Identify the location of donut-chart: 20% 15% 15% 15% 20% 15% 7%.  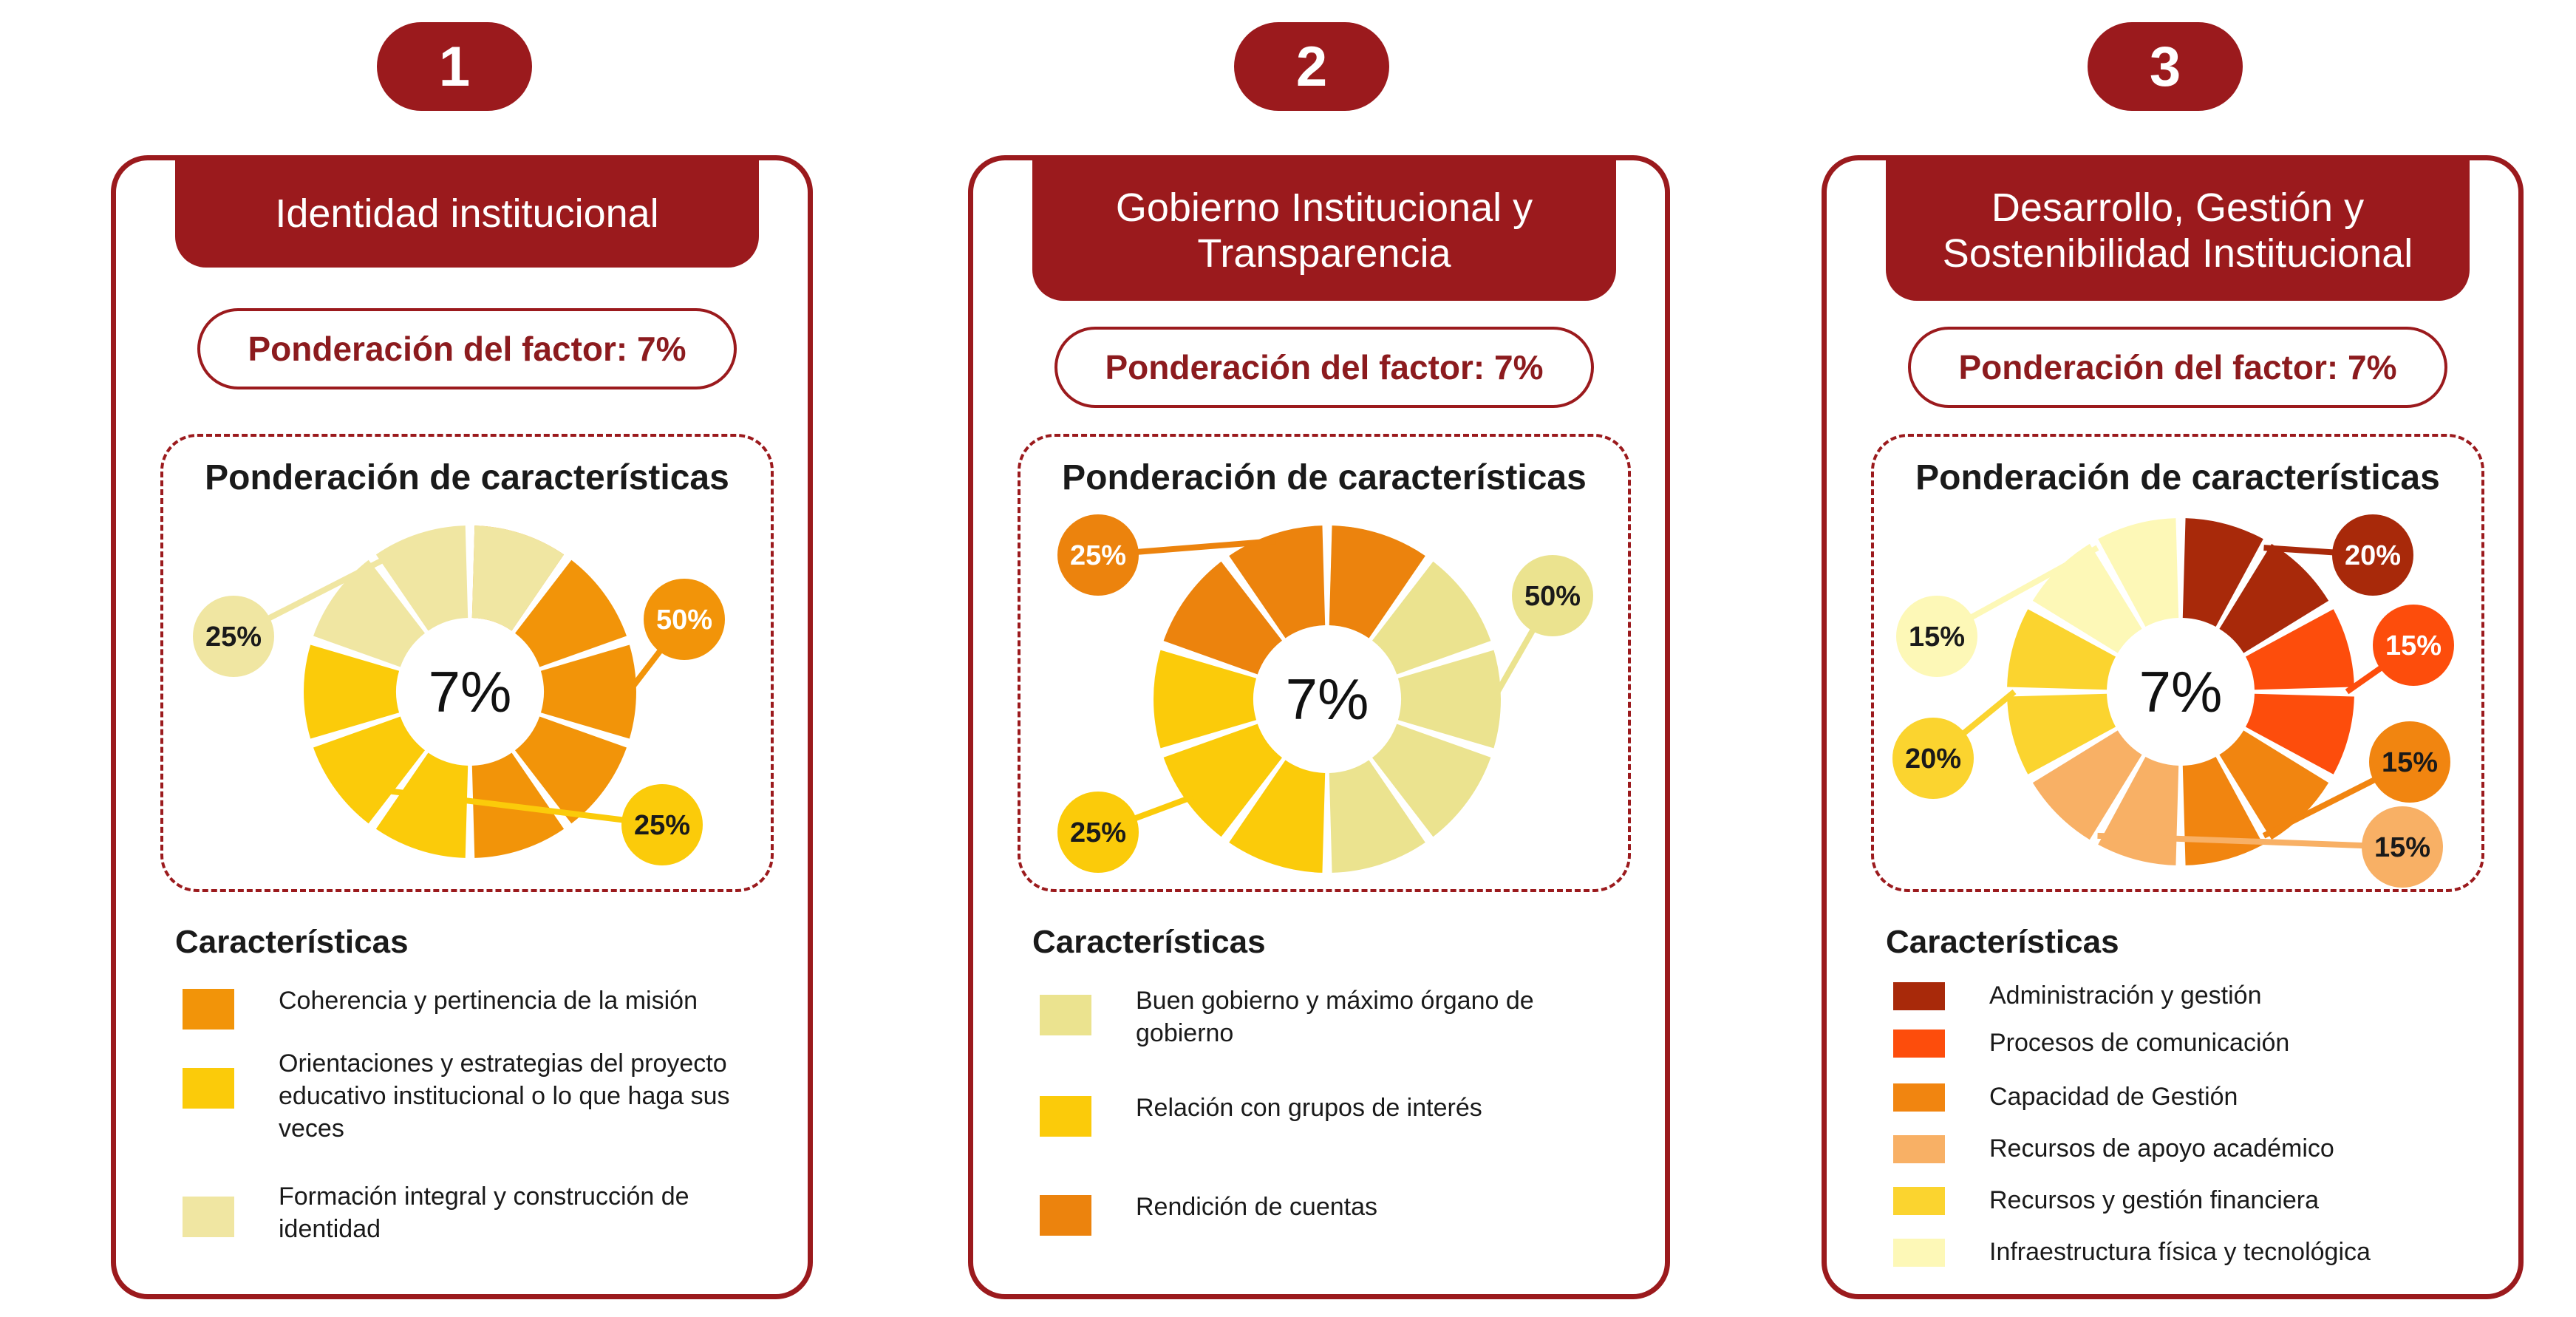
(2173, 701).